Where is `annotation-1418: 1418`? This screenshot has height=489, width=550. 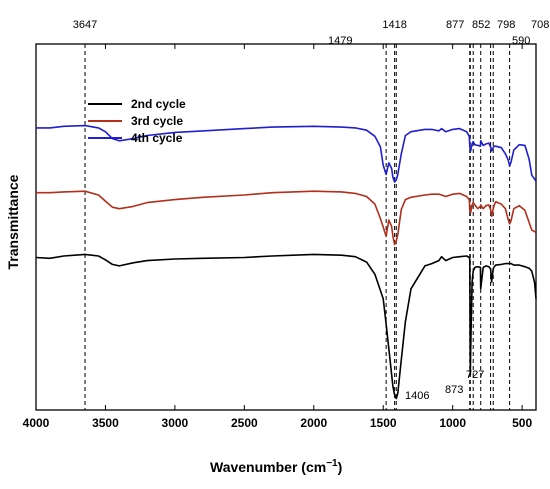
annotation-1418: 1418 is located at coordinates (394, 25).